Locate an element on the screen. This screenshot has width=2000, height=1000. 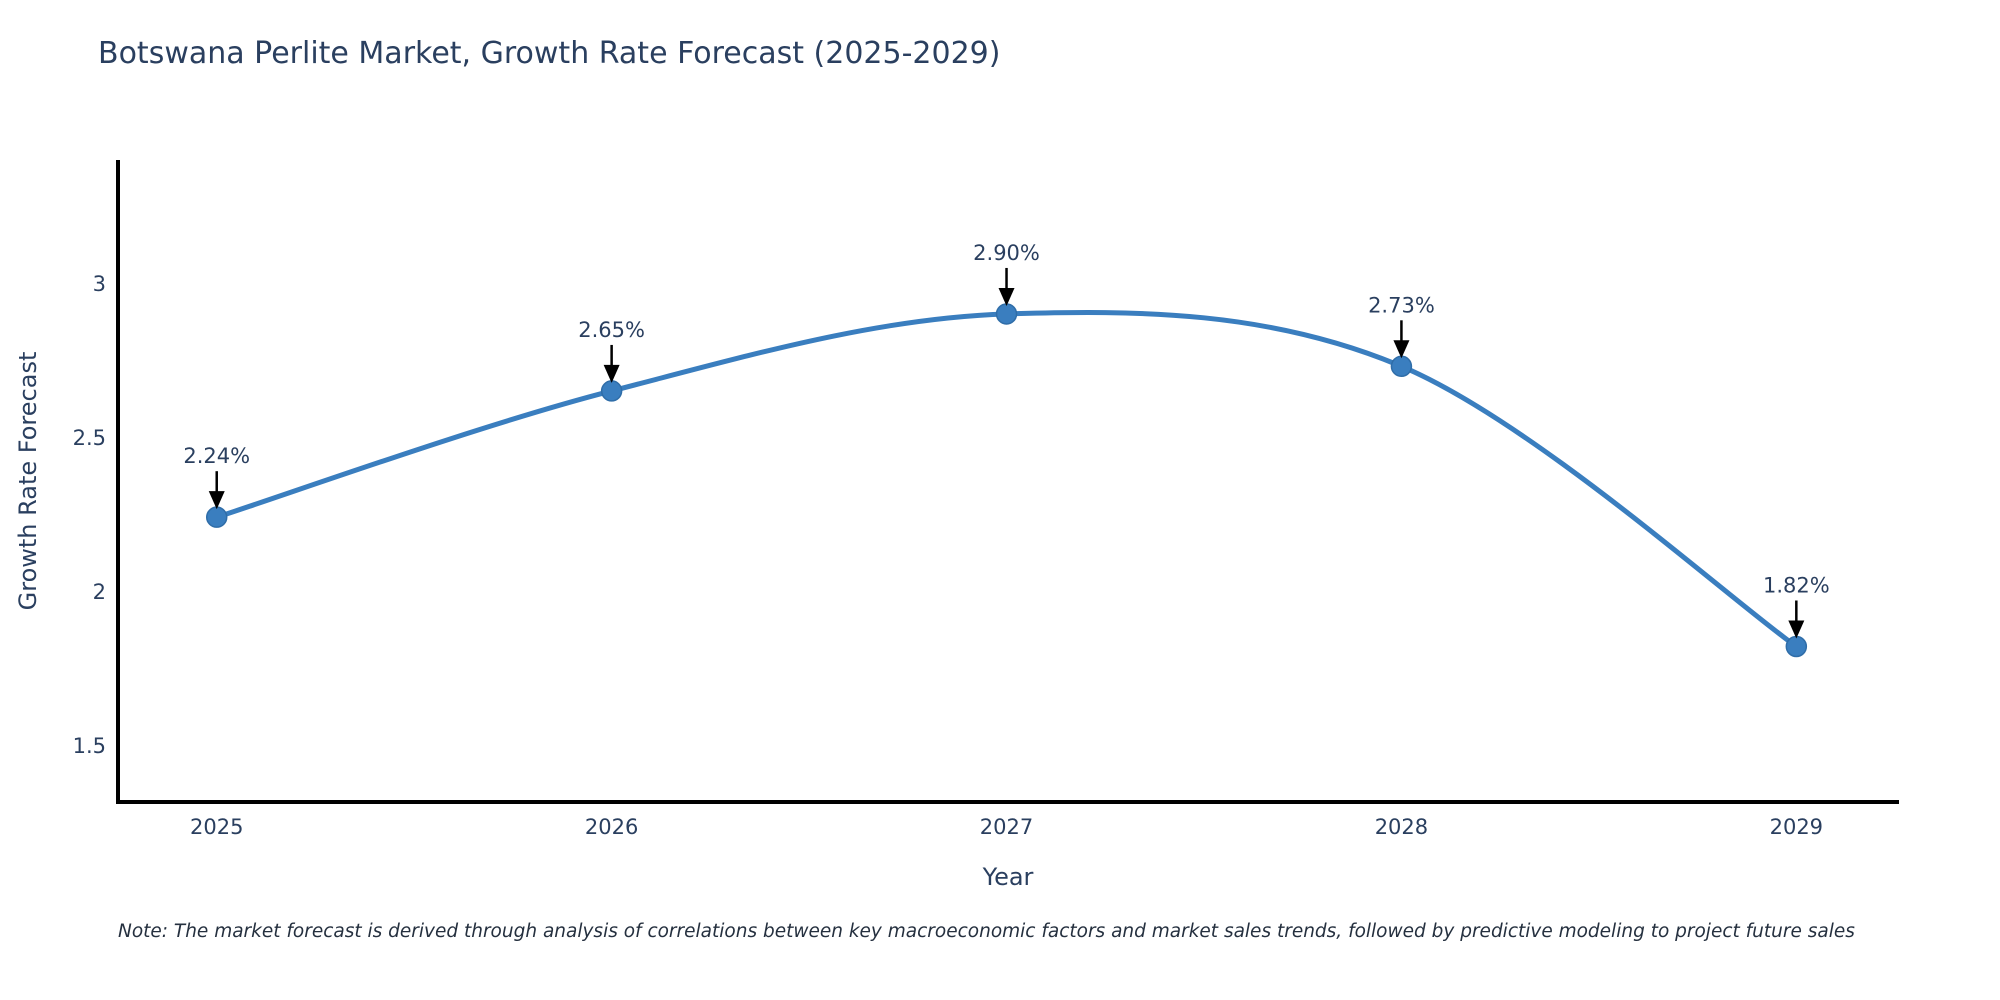
x-tick-label: 2029 is located at coordinates (1796, 827).